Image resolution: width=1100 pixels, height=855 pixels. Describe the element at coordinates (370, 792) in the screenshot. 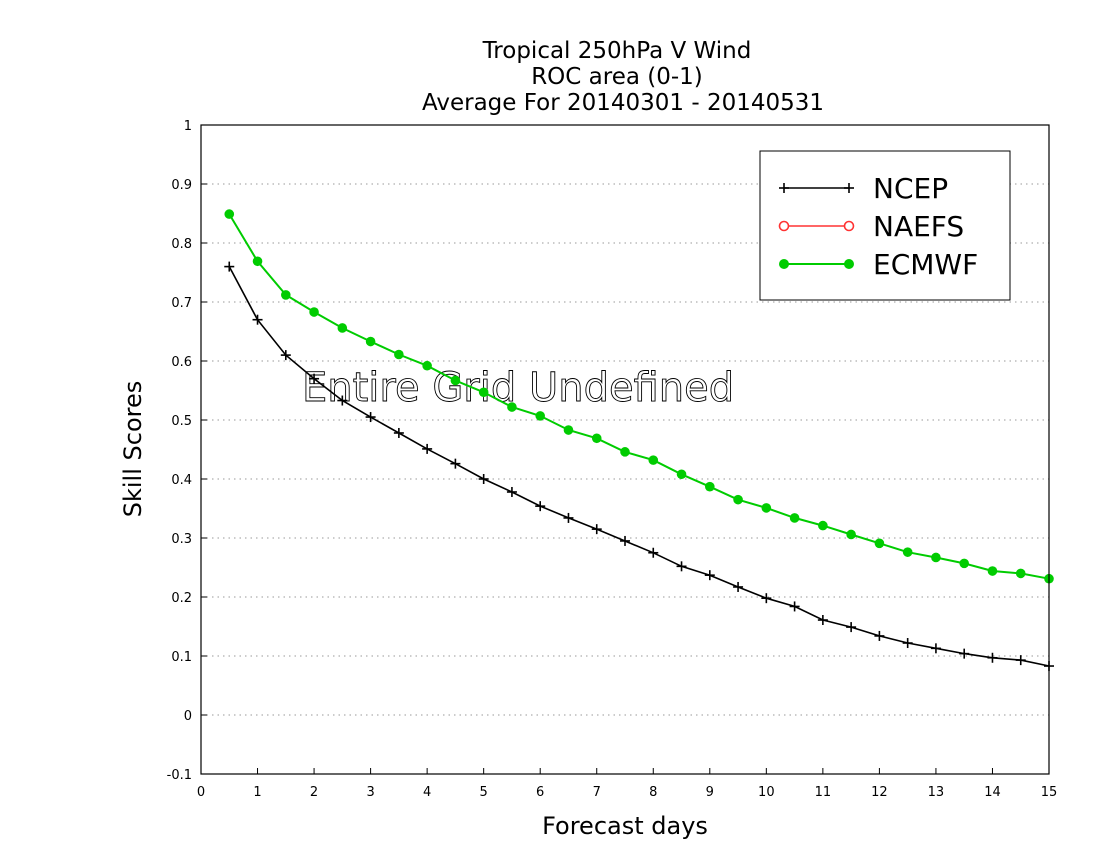

I see `x-tick-label: 3` at that location.